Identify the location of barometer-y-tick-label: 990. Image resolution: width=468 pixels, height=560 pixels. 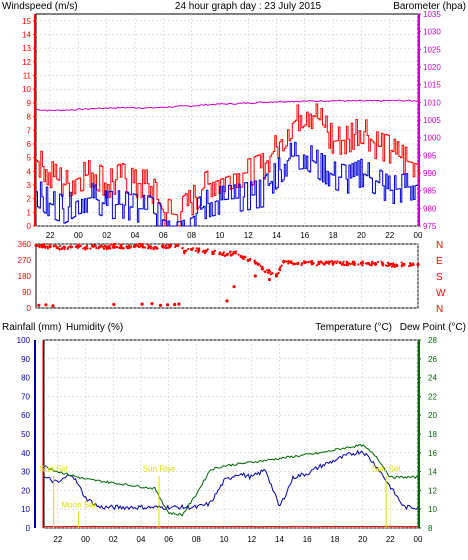
(430, 173).